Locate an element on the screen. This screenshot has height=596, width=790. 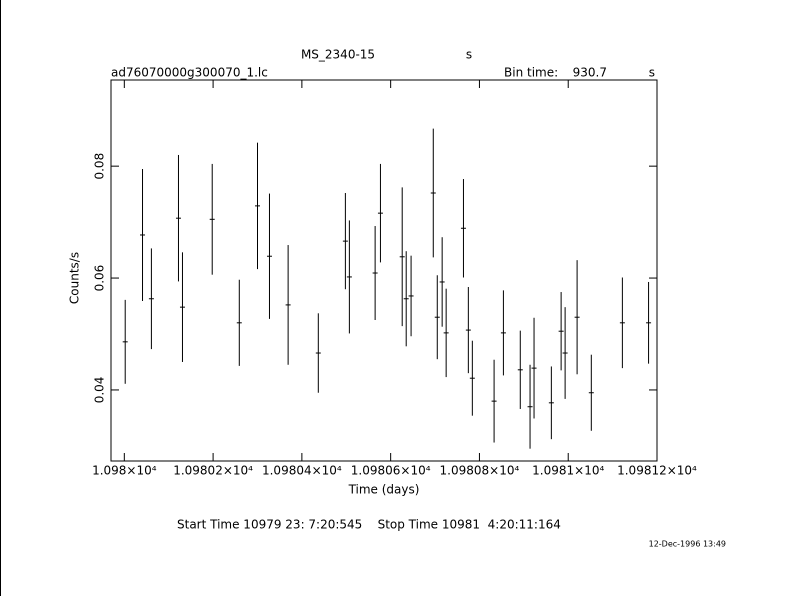
y-tick-label: 0.06 is located at coordinates (100, 278).